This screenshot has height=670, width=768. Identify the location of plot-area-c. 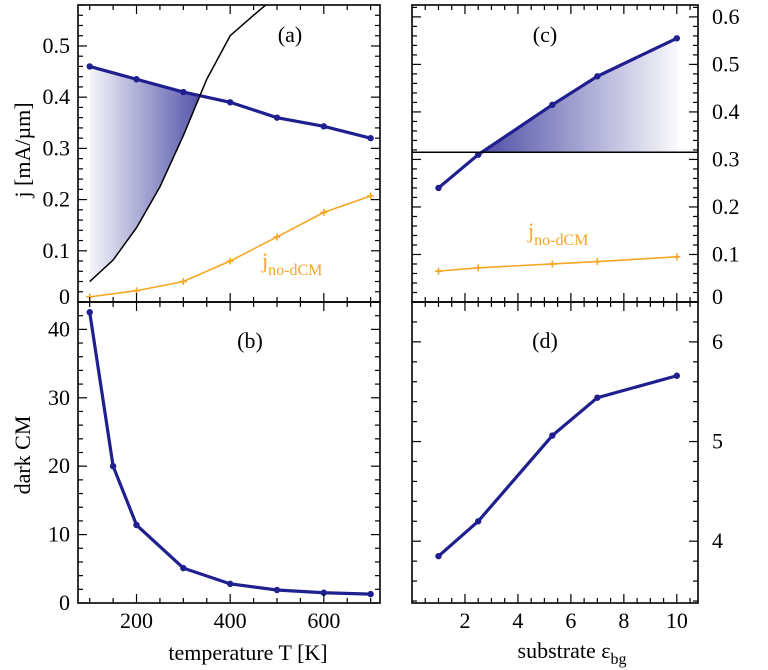
(555, 155).